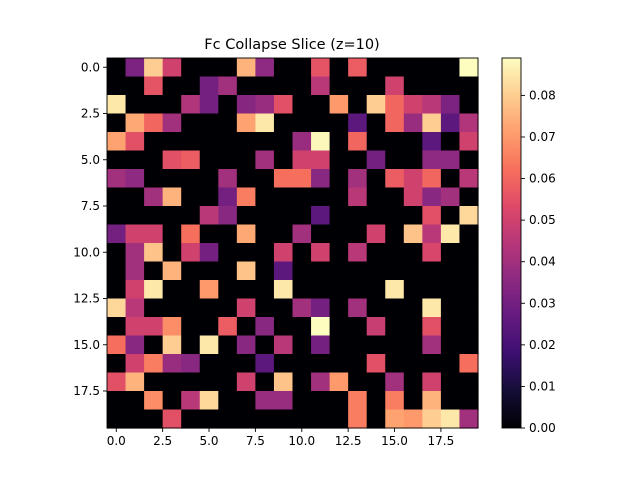  What do you see at coordinates (255, 441) in the screenshot?
I see `x-tick-label: 7.5` at bounding box center [255, 441].